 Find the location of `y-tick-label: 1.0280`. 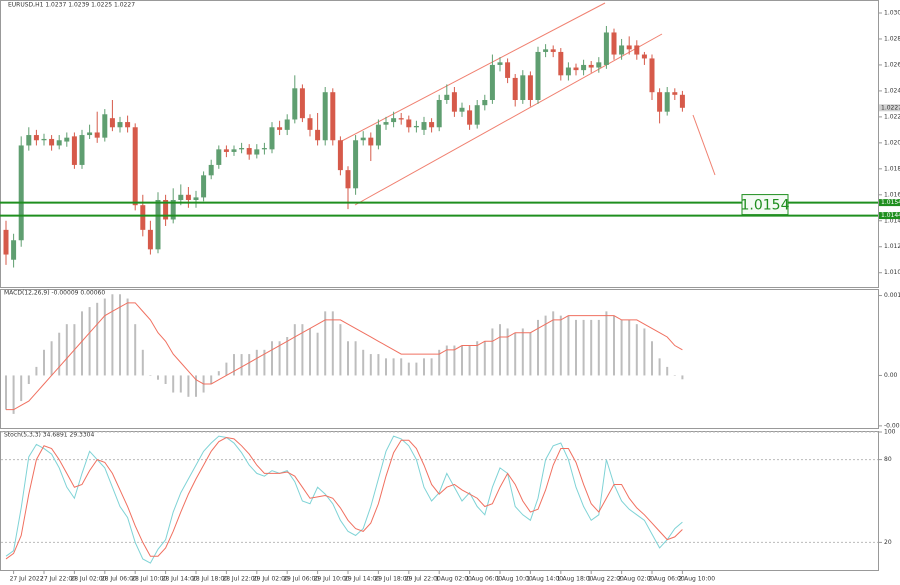

y-tick-label: 1.0280 is located at coordinates (892, 38).